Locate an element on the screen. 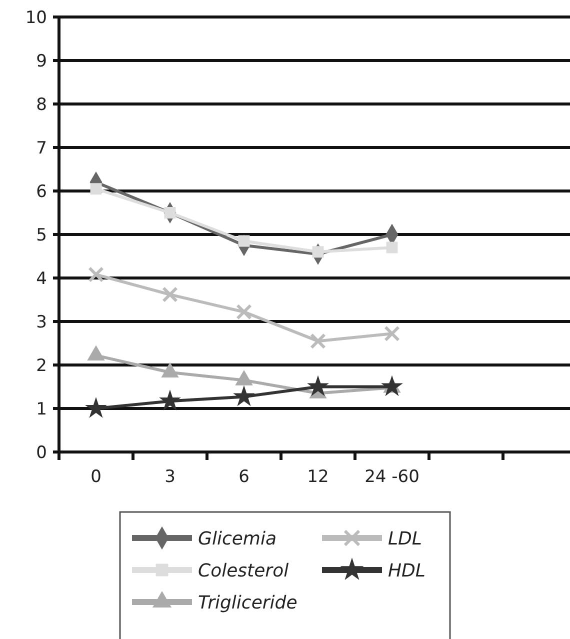  y-tick-label: 10 is located at coordinates (36, 18).